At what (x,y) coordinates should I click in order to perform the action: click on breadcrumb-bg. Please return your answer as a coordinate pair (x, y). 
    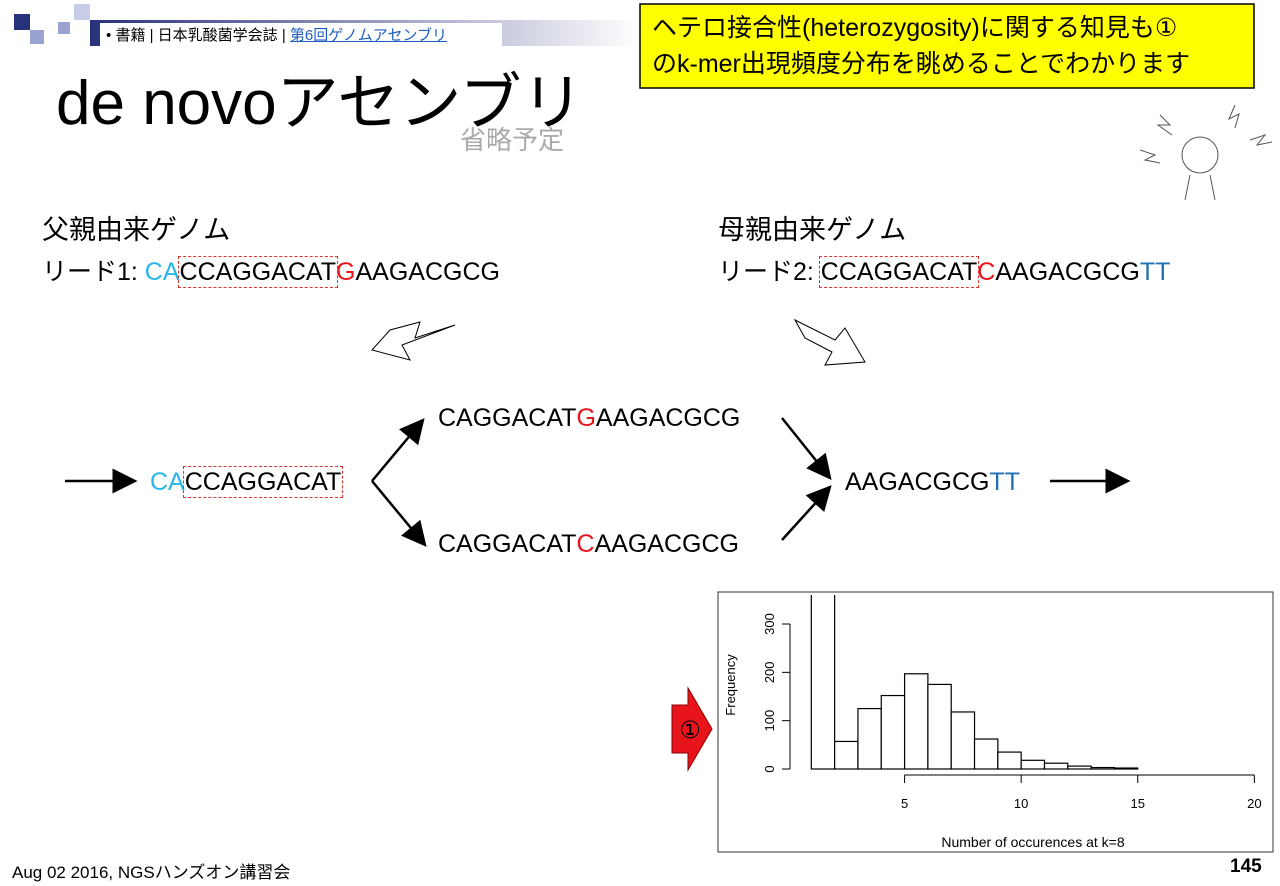
    Looking at the image, I should click on (301, 34).